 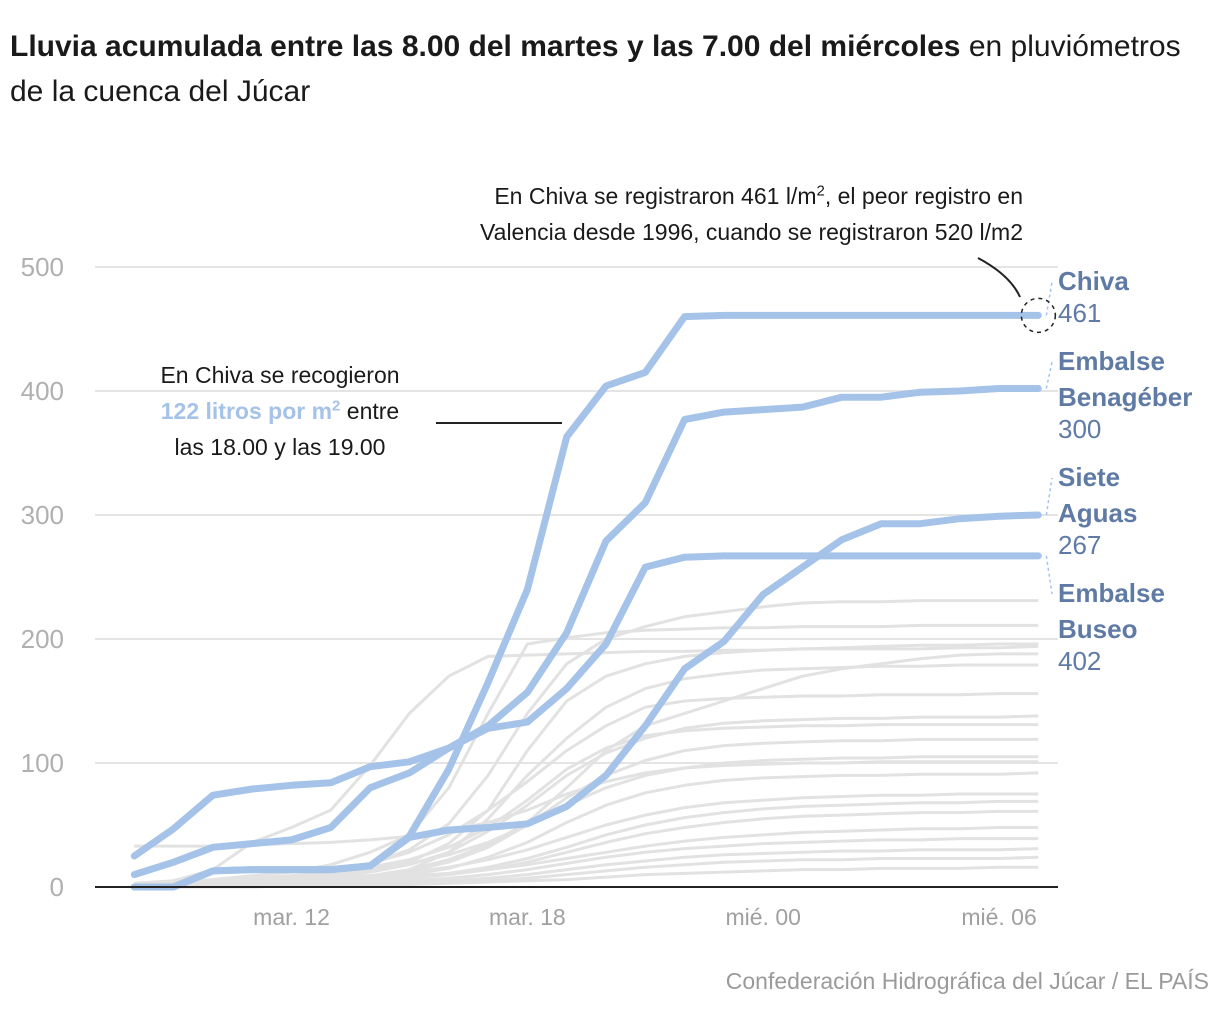 I want to click on x-tick-label: mar. 18, so click(x=527, y=917).